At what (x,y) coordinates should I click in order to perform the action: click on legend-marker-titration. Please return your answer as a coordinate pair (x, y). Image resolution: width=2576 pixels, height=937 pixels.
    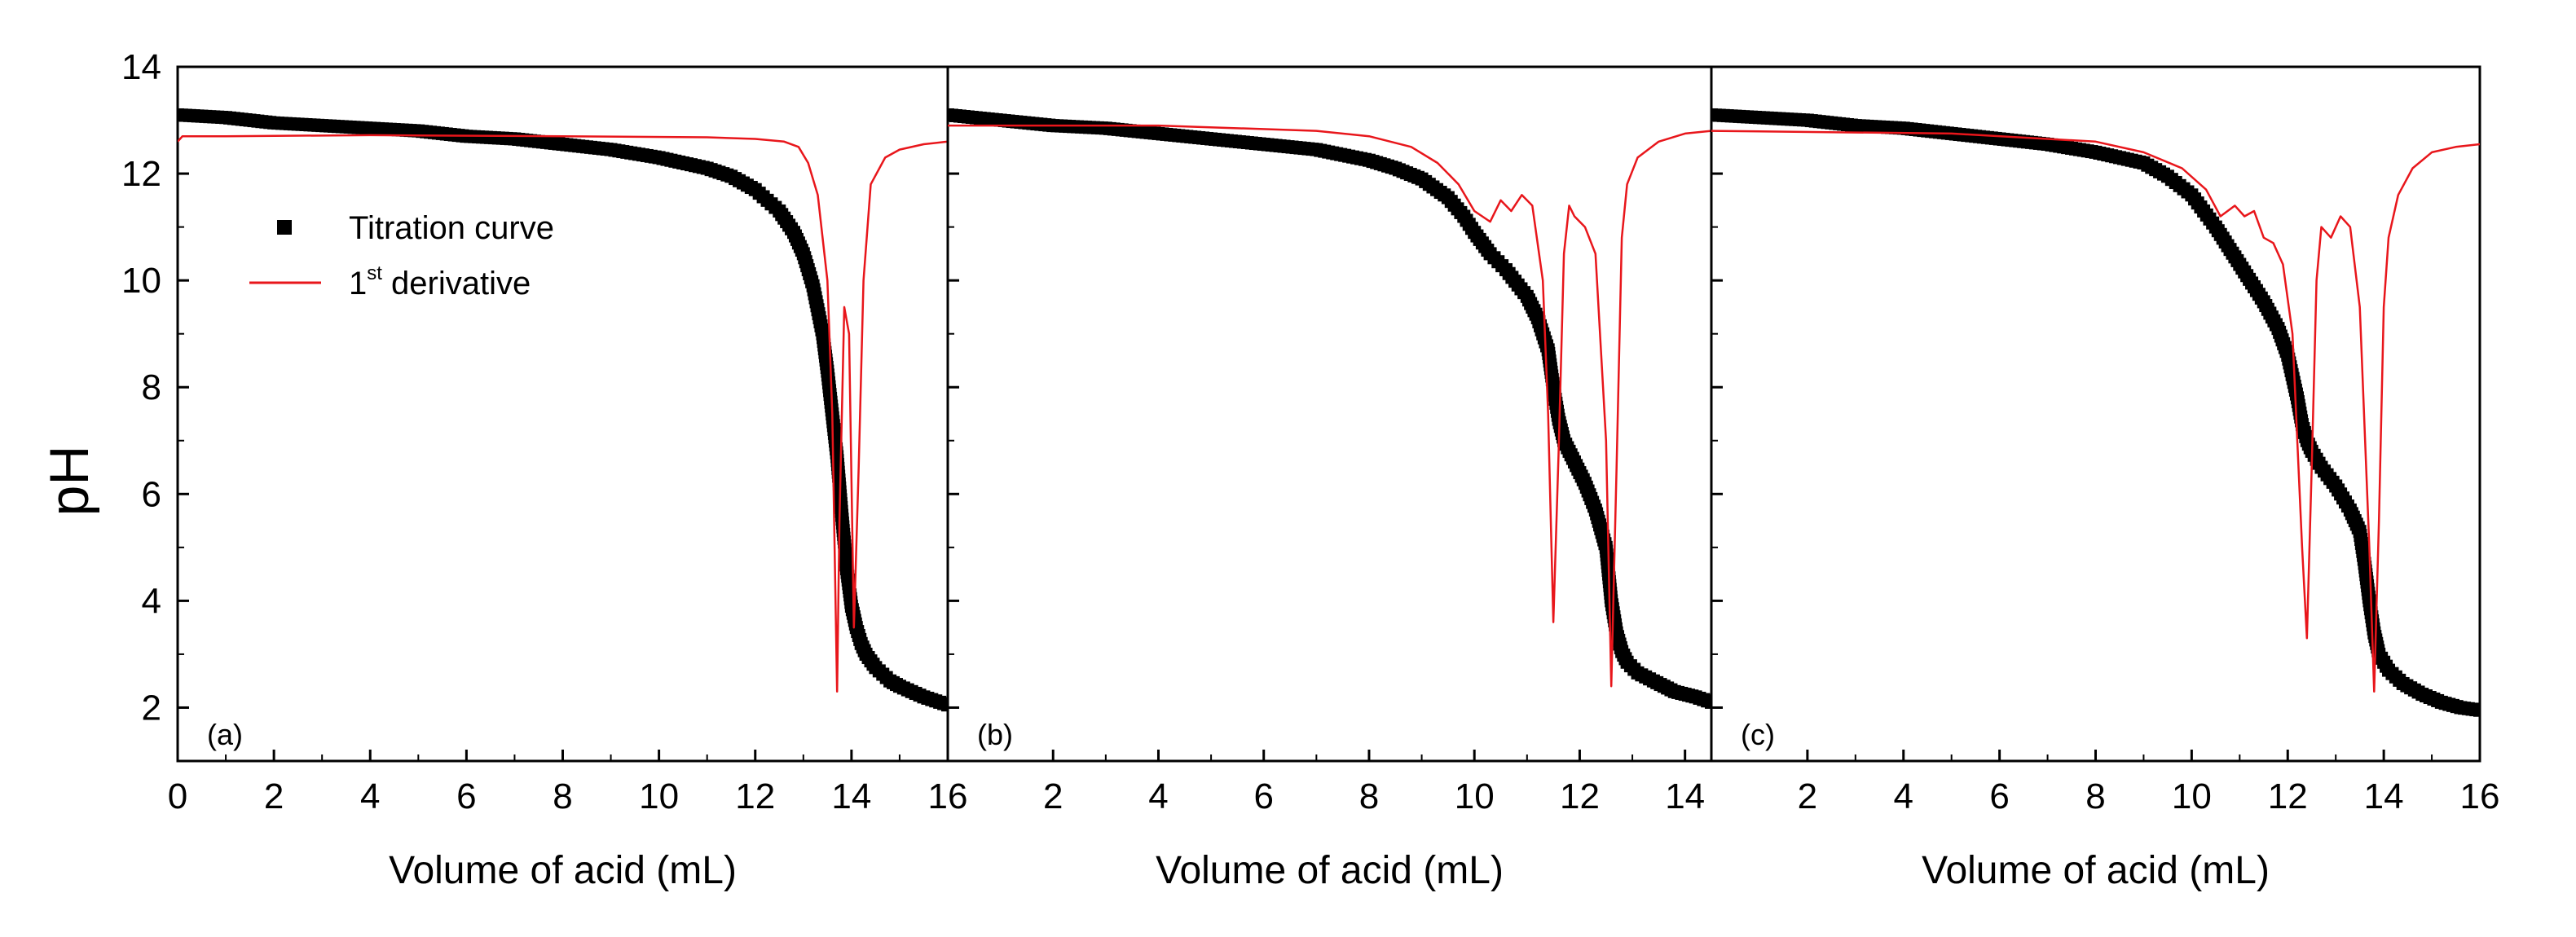
    Looking at the image, I should click on (284, 227).